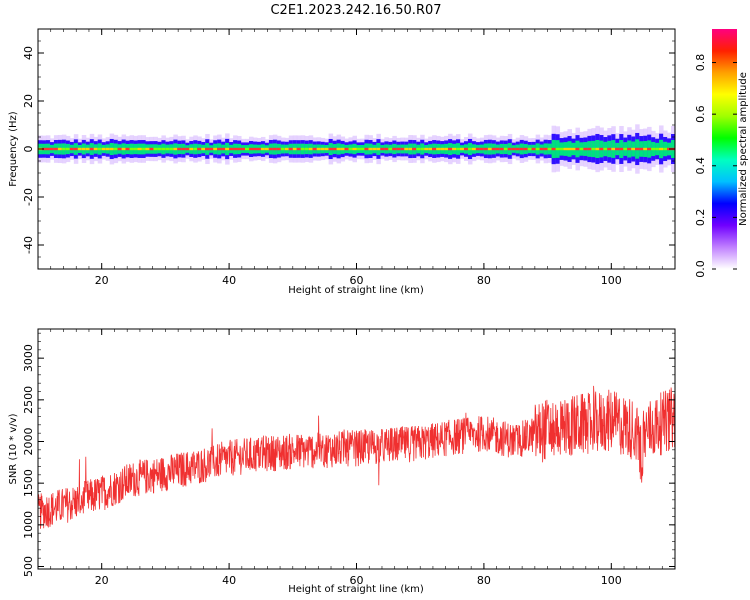 This screenshot has width=750, height=600. Describe the element at coordinates (28, 358) in the screenshot. I see `snr-y-tick-label: 3000` at that location.